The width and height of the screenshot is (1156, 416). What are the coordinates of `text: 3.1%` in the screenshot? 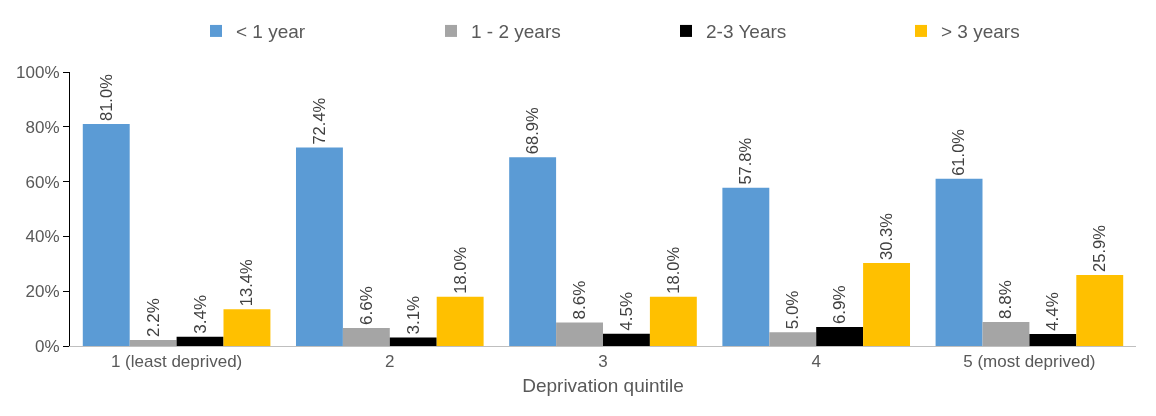 It's located at (413, 315).